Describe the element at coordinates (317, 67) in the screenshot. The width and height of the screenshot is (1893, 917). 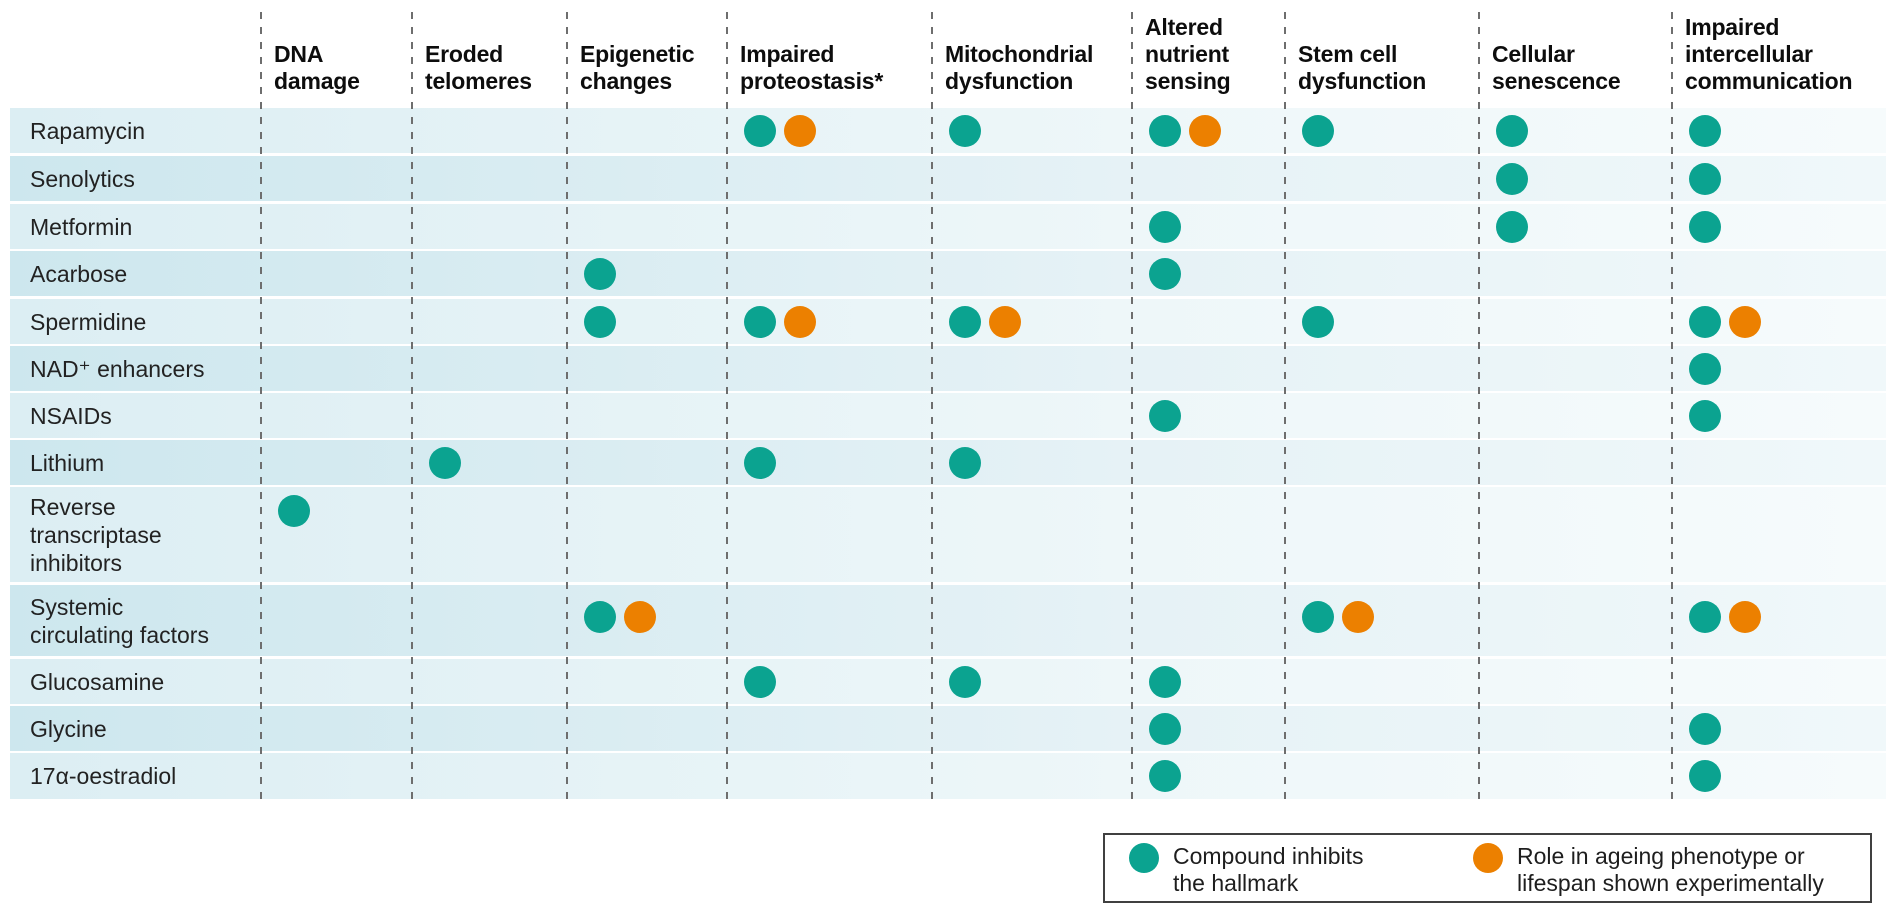
I see `hallmark-column-header: DNA damage` at that location.